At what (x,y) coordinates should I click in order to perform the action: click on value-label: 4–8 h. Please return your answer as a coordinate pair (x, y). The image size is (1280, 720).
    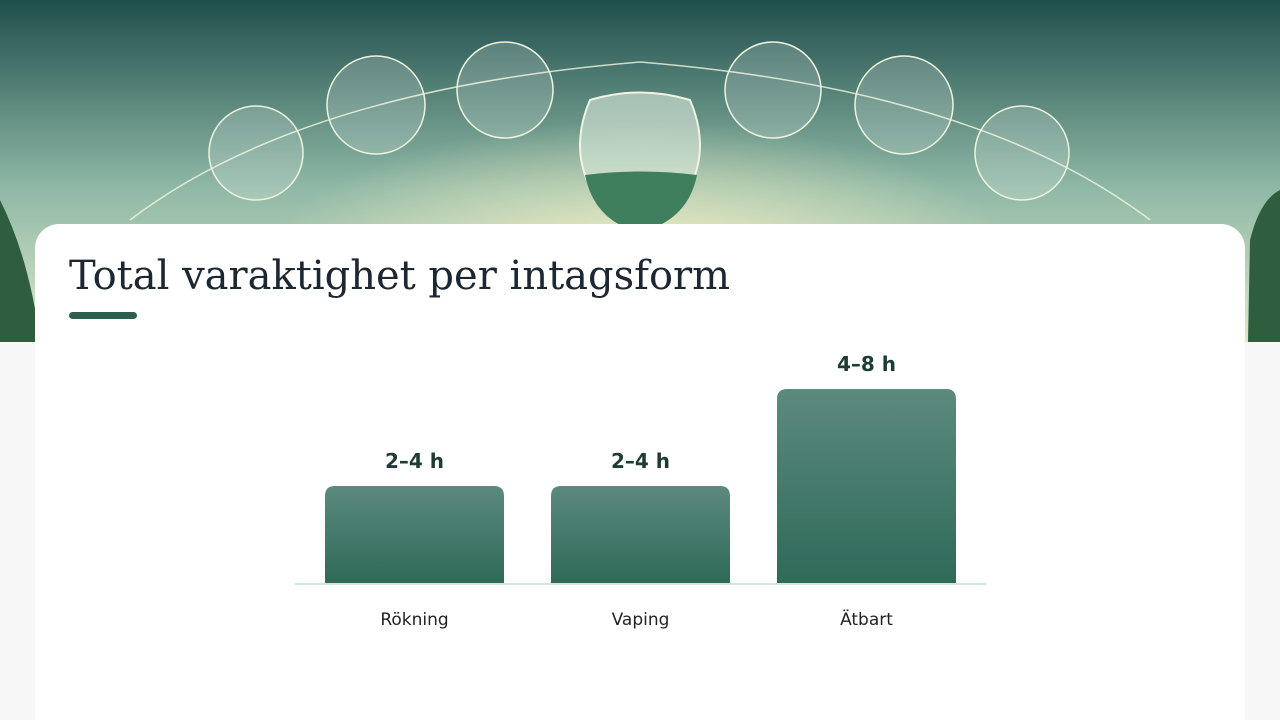
    Looking at the image, I should click on (866, 364).